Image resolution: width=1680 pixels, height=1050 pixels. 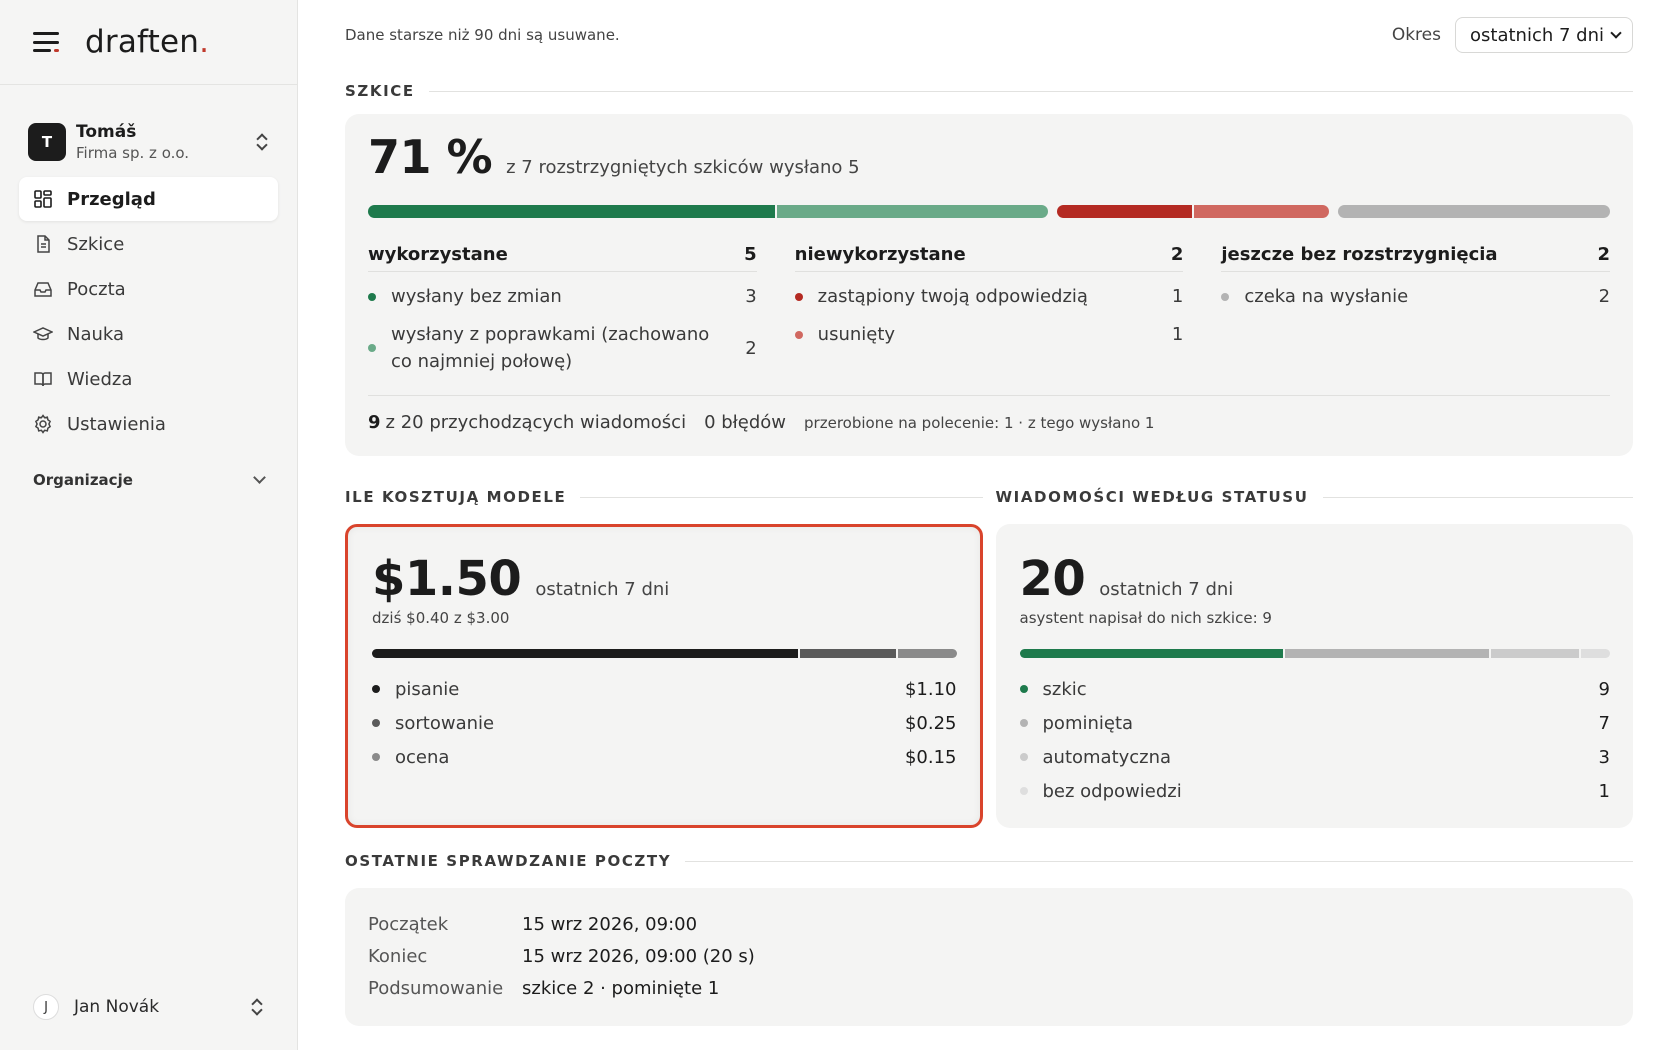 I want to click on column-title: jeszcze bez rozstrzygnięcia, so click(x=1359, y=254).